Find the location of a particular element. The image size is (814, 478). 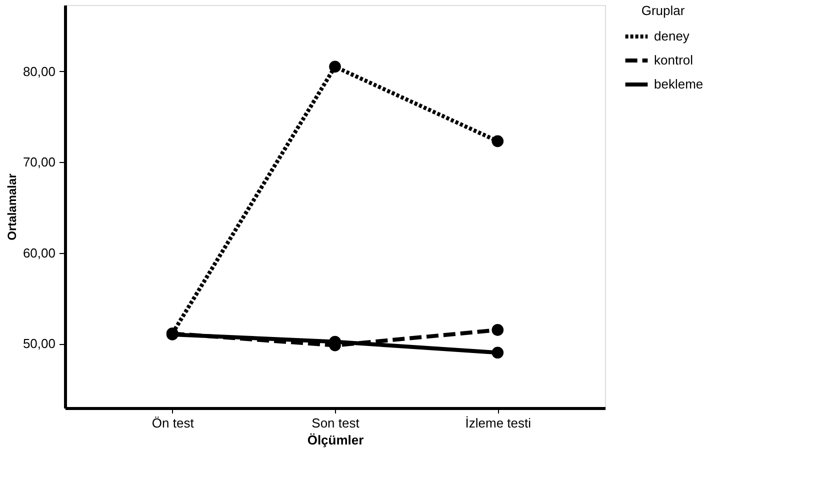

x-tick-label: Son test is located at coordinates (336, 423).